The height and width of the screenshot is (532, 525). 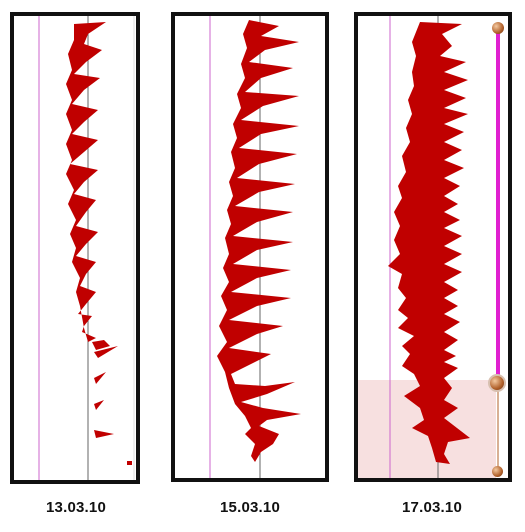 What do you see at coordinates (250, 507) in the screenshot?
I see `date-label-2: 15.03.10` at bounding box center [250, 507].